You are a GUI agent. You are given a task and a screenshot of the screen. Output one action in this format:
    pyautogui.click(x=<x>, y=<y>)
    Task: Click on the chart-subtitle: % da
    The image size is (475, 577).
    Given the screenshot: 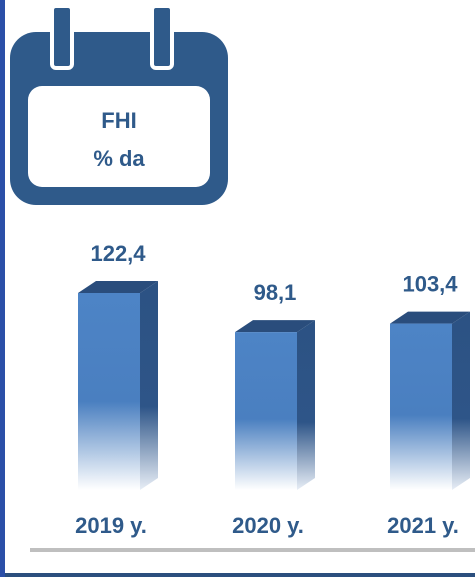 What is the action you would take?
    pyautogui.click(x=119, y=158)
    